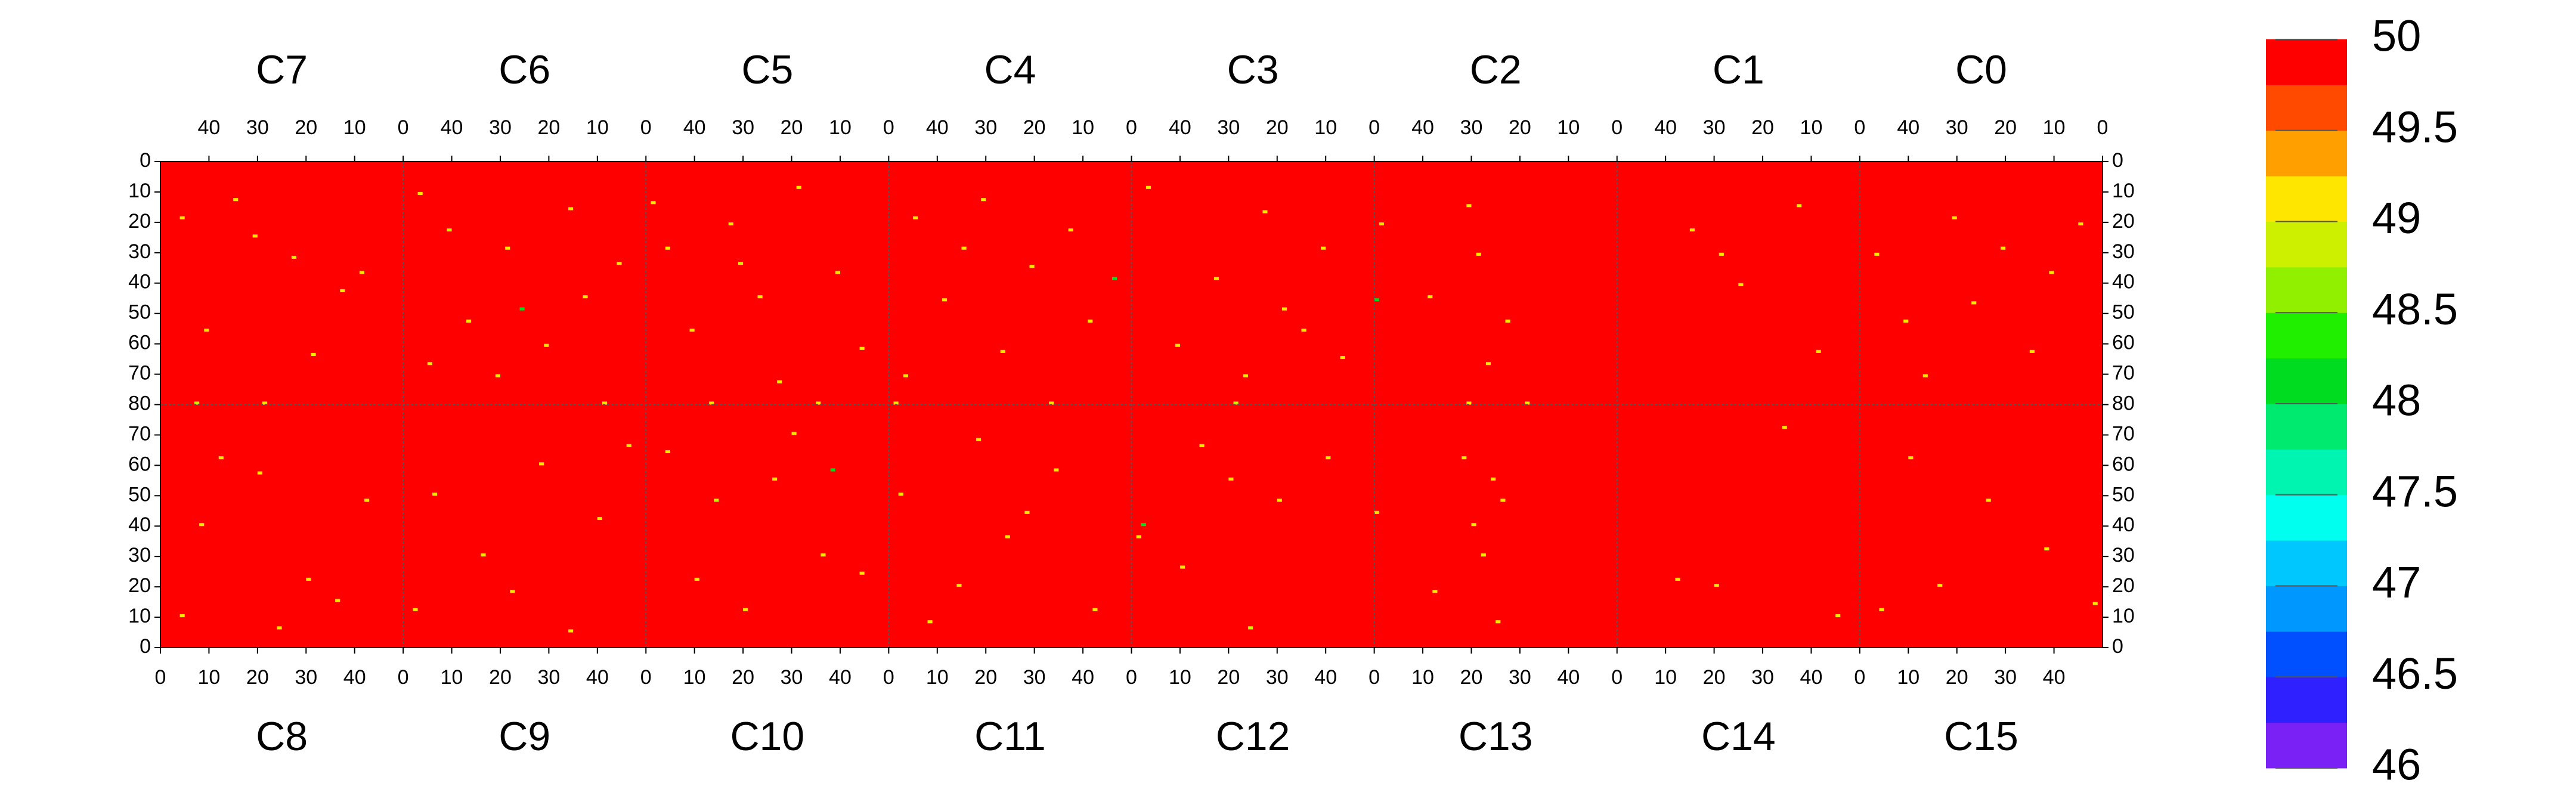  Describe the element at coordinates (2415, 126) in the screenshot. I see `colorbar-tick-label: 49.5` at that location.